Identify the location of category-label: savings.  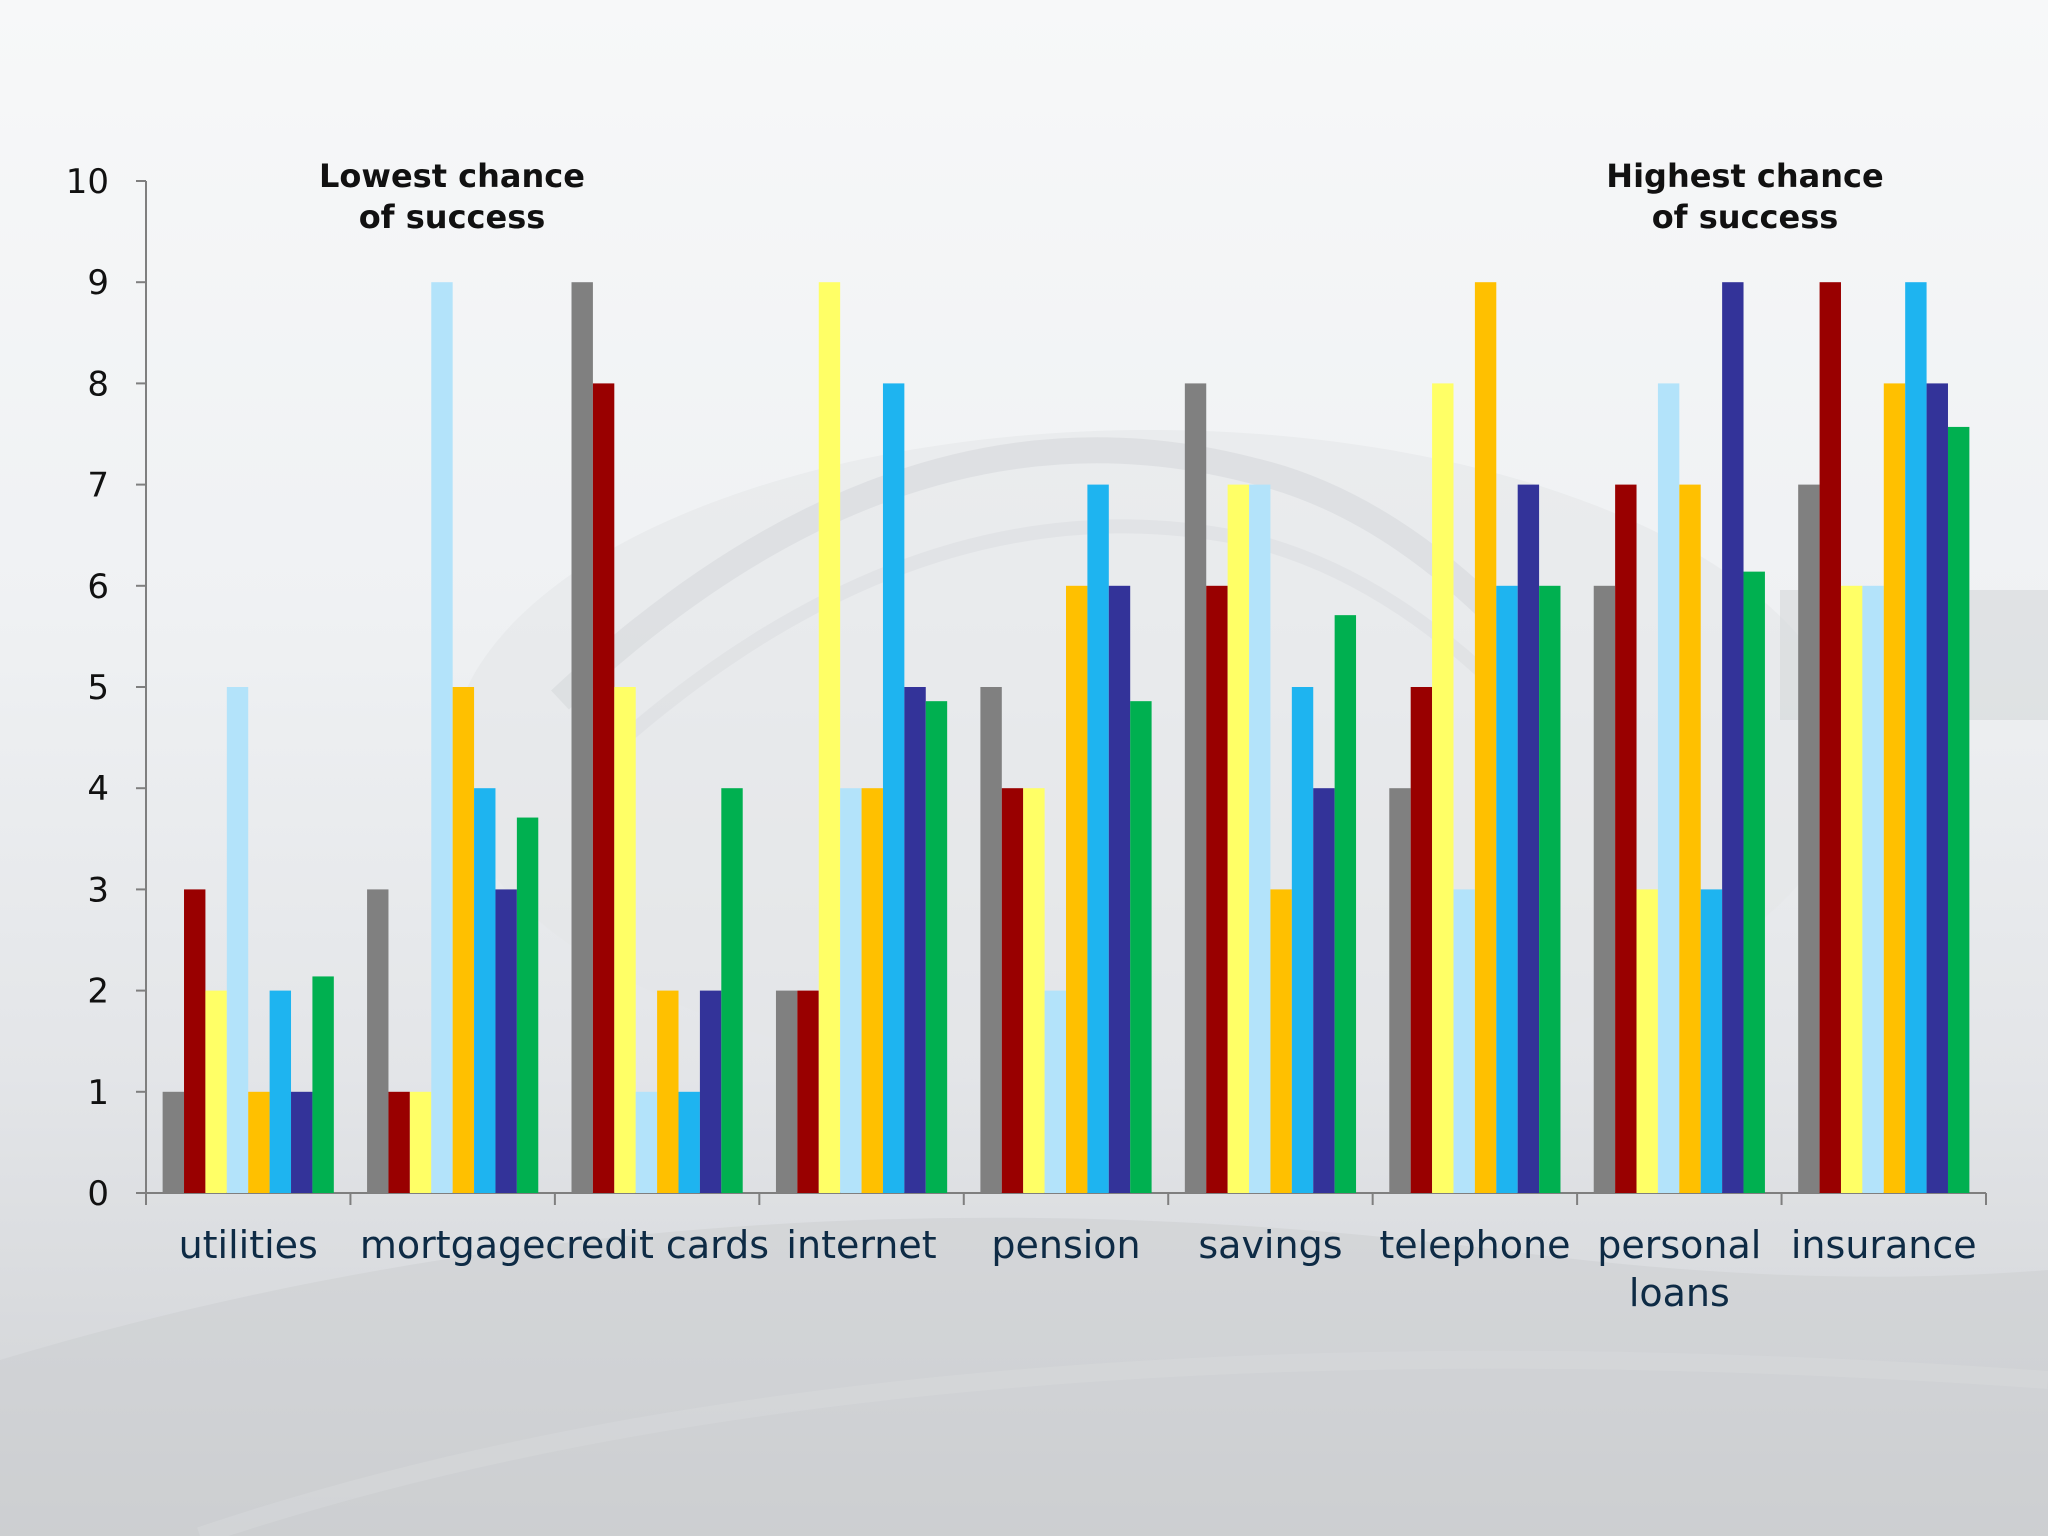
(1270, 1245).